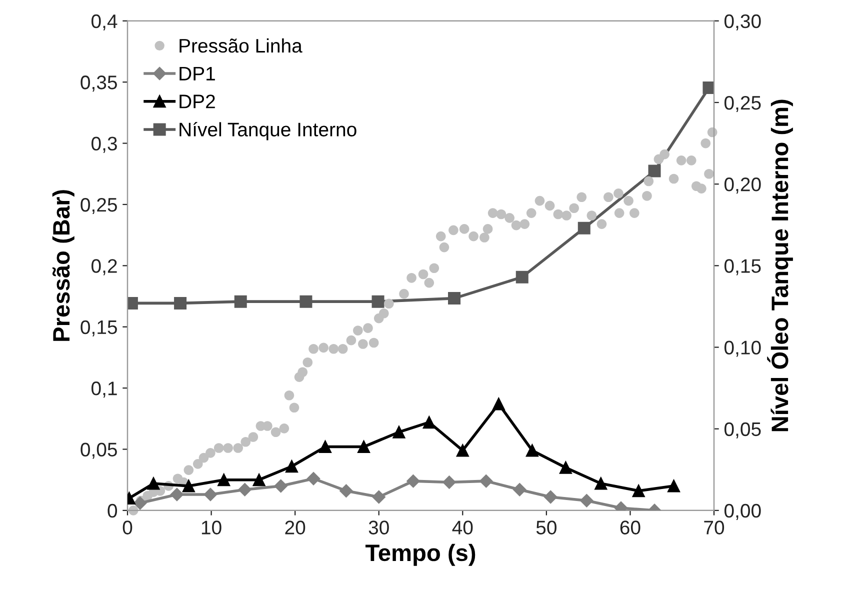  Describe the element at coordinates (268, 131) in the screenshot. I see `legend-label: Nível Tanque Interno` at that location.